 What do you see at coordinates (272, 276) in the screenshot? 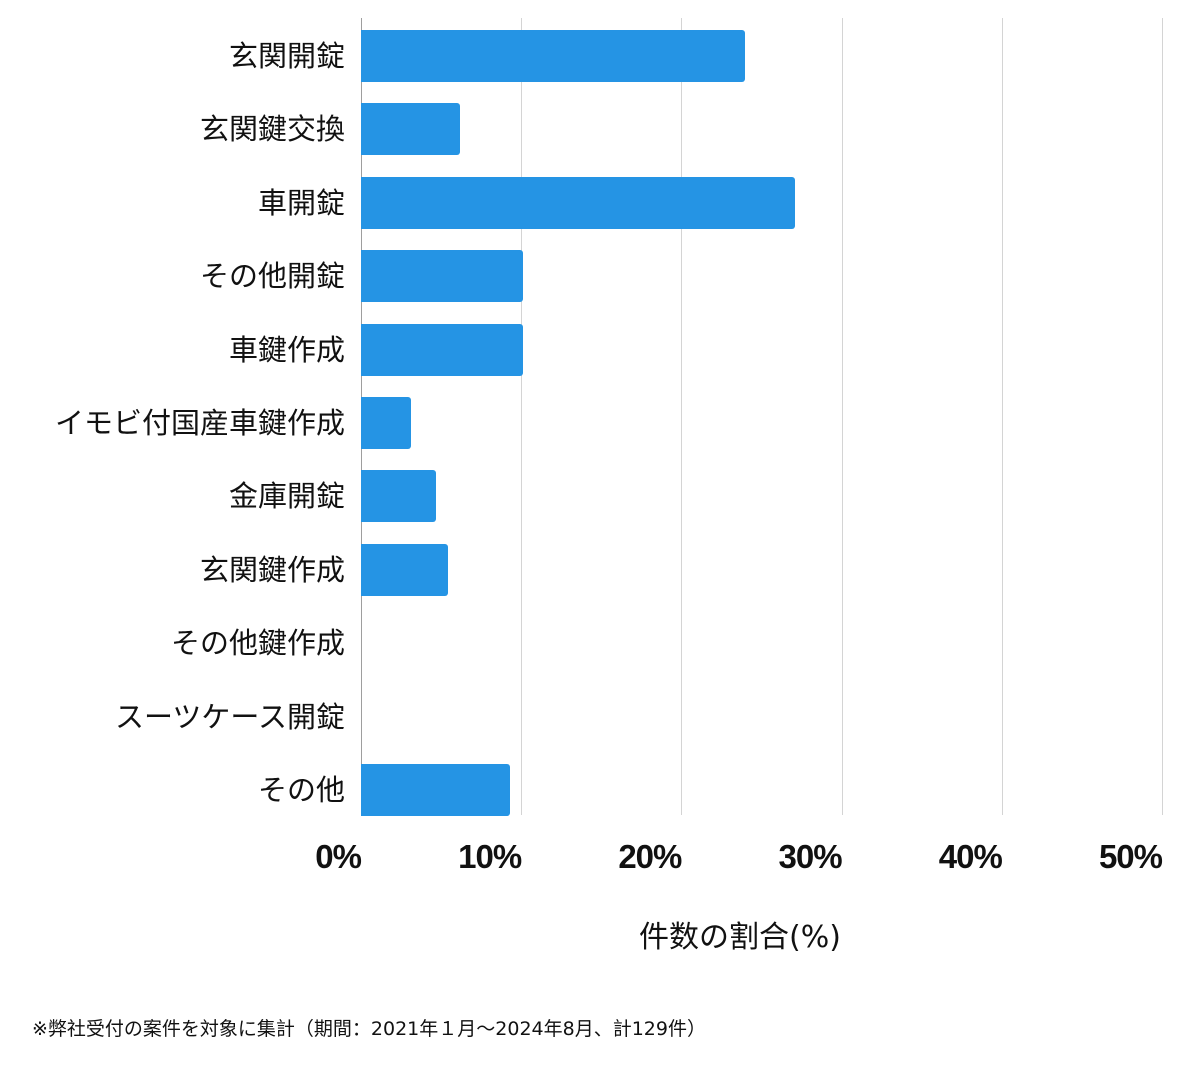
I see `category-label: その他開錠` at bounding box center [272, 276].